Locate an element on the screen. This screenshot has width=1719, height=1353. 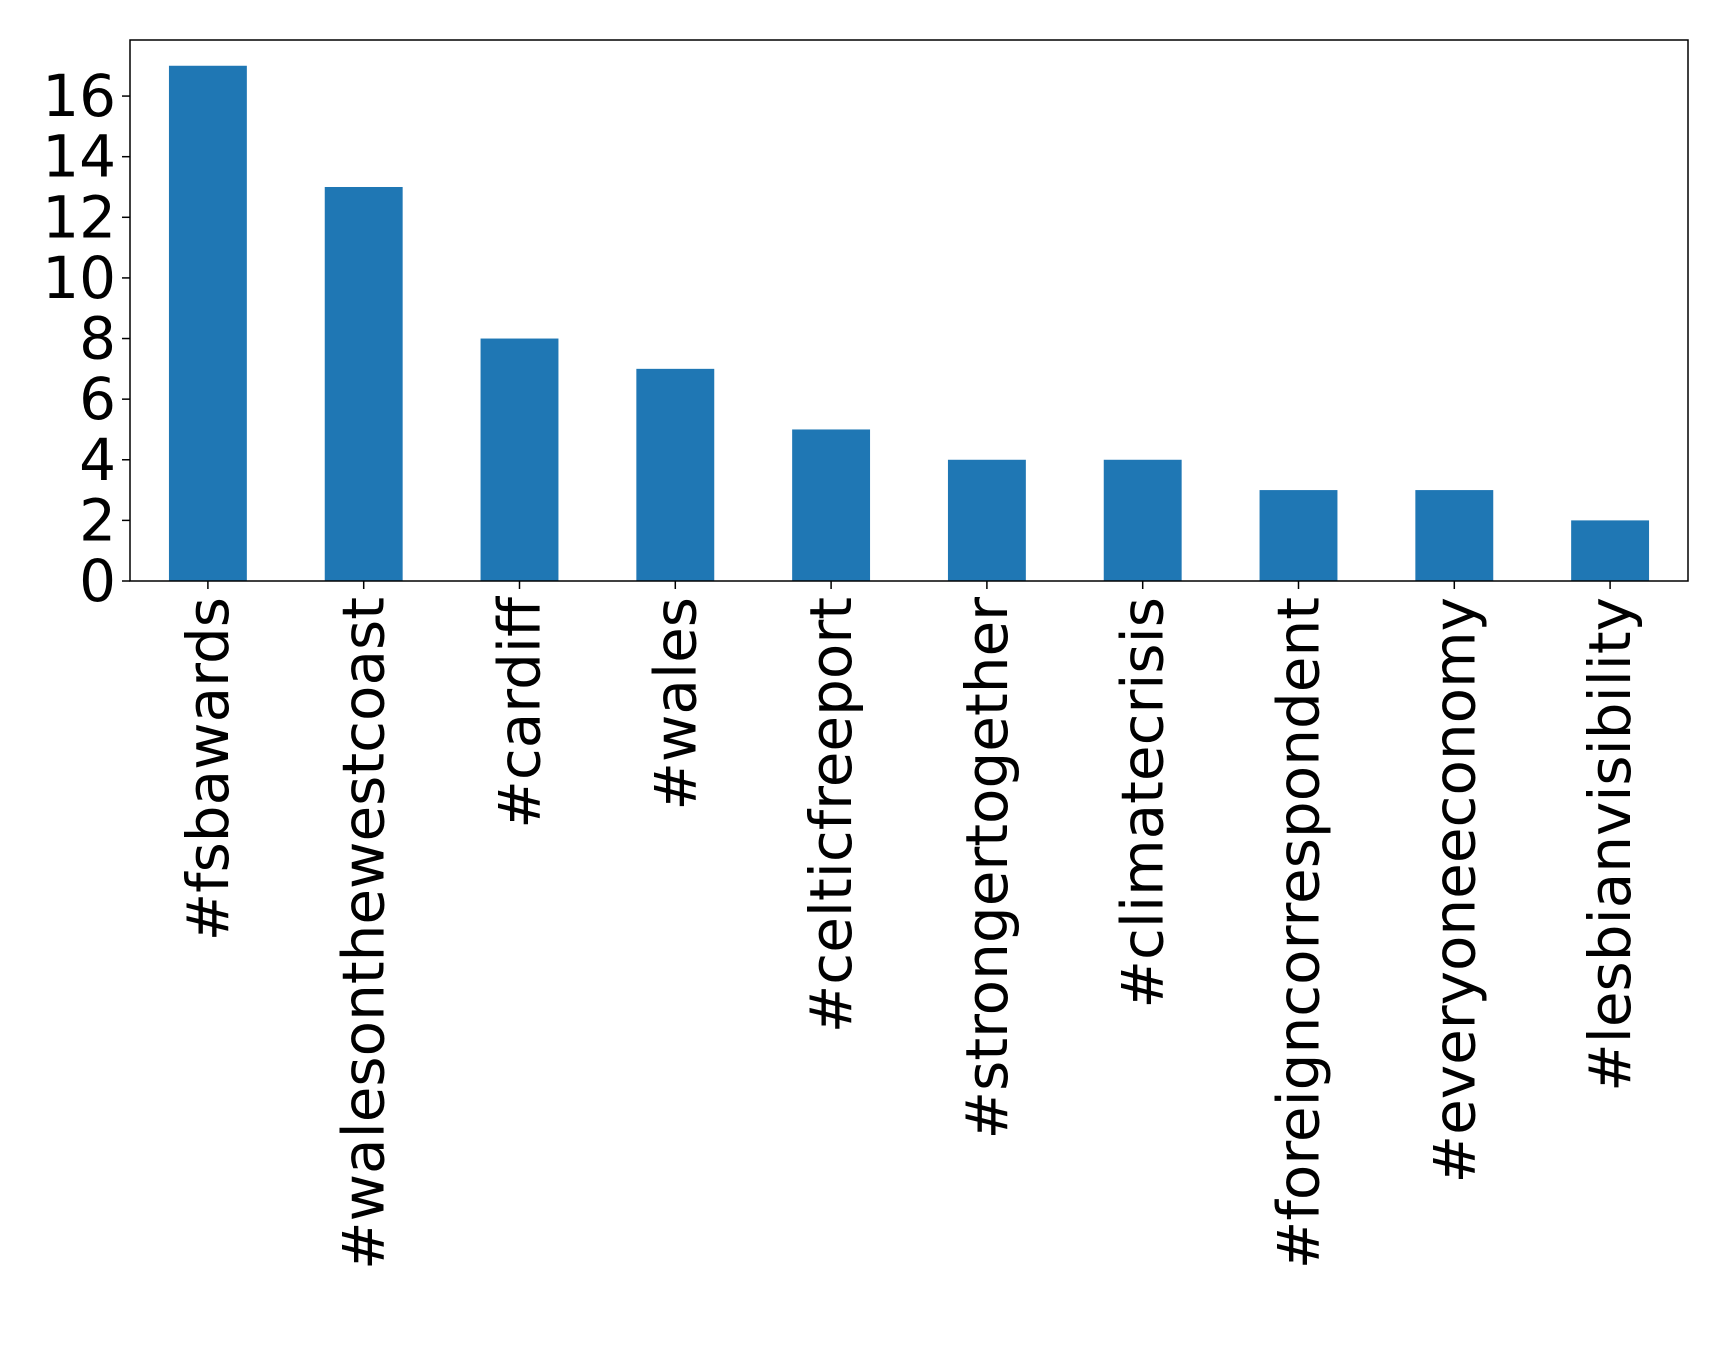
x-tick-label: #foreigncorrespondent is located at coordinates (1299, 933).